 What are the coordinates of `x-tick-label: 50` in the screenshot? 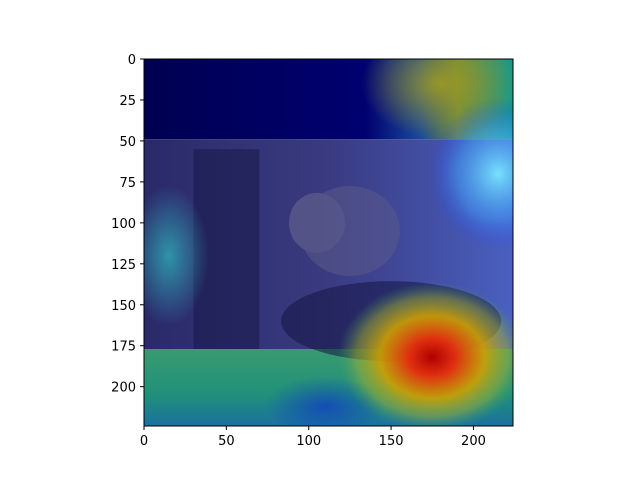 It's located at (226, 441).